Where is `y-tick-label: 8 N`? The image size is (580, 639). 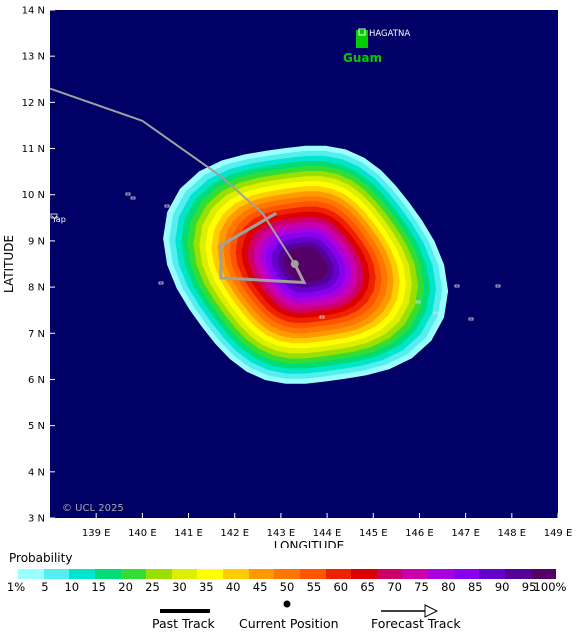
y-tick-label: 8 N is located at coordinates (36, 288).